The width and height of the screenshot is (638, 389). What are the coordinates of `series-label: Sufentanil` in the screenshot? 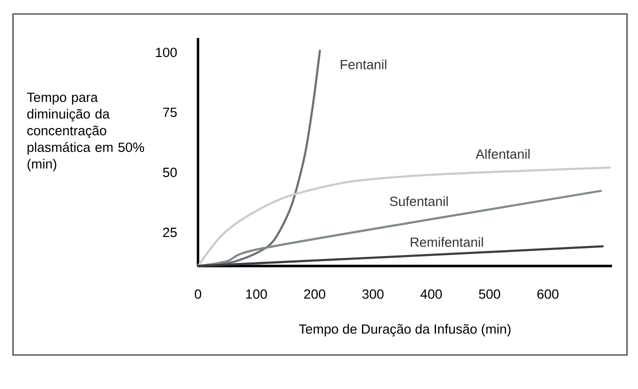 It's located at (419, 201).